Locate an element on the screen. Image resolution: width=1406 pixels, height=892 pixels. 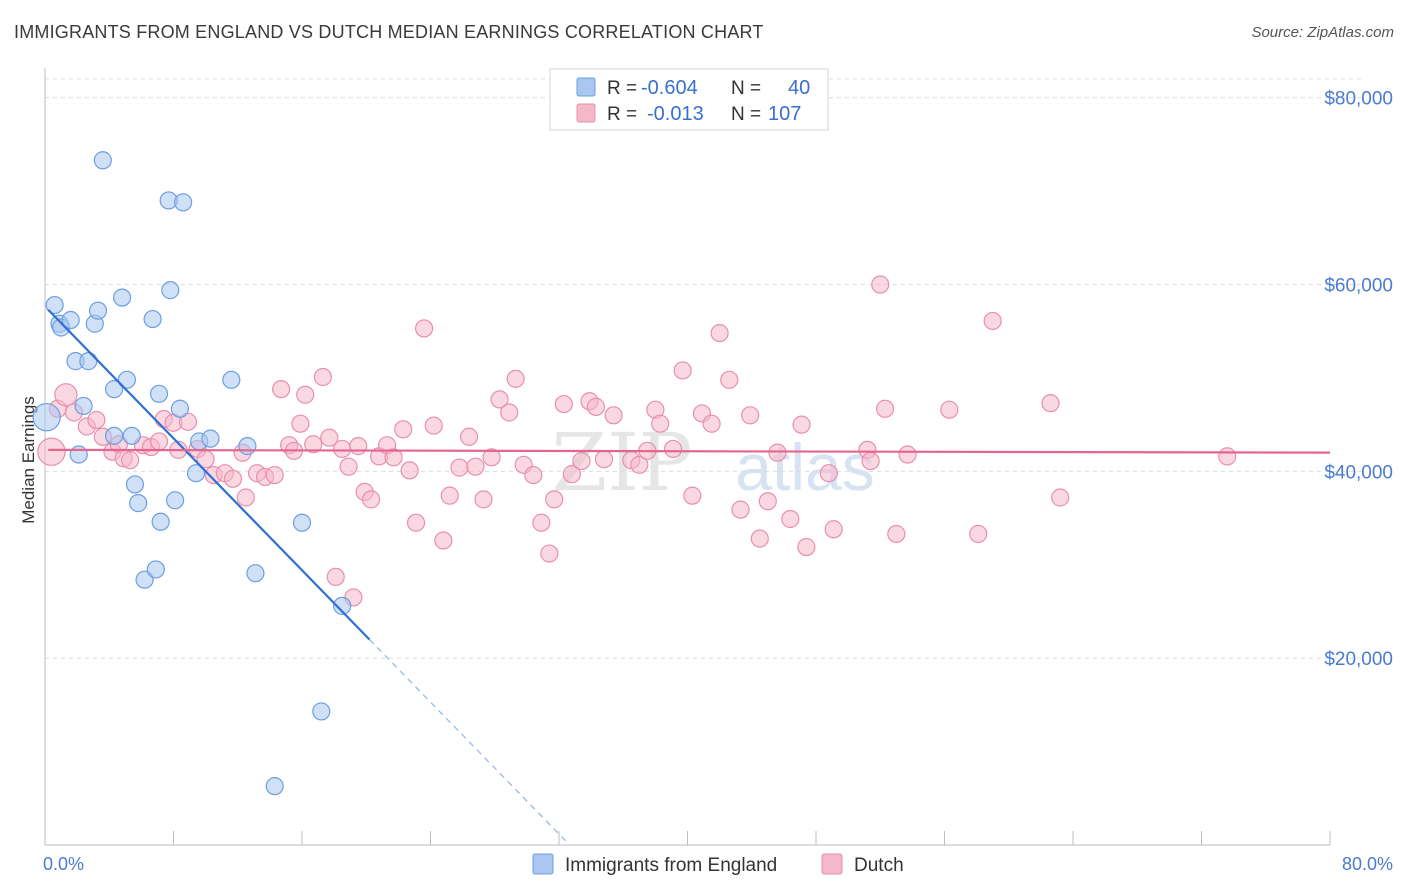
x-tick-label-min: 0.0% is located at coordinates (63, 864).